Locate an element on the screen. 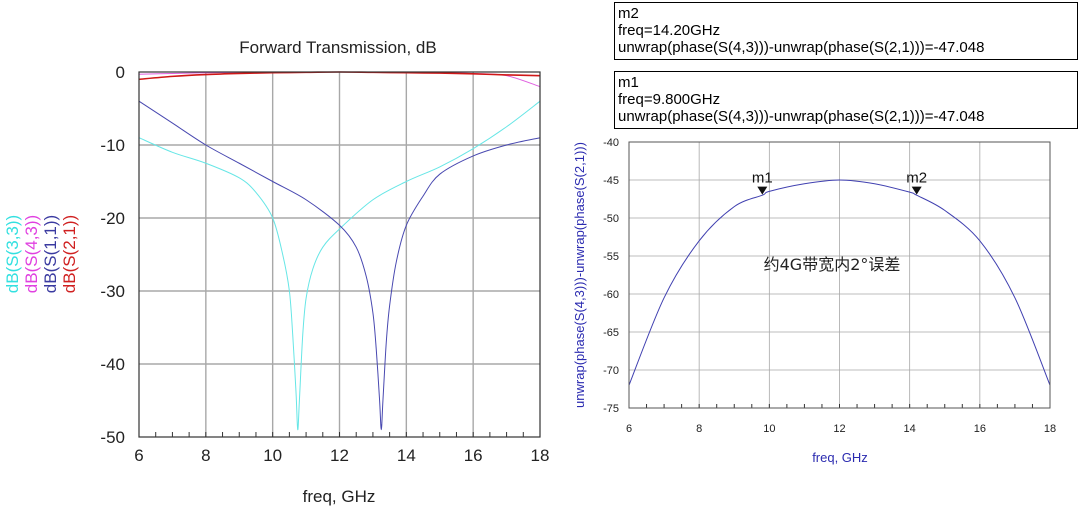 The height and width of the screenshot is (507, 1080). y-axis-label: dB(S(1,1)) is located at coordinates (50, 254).